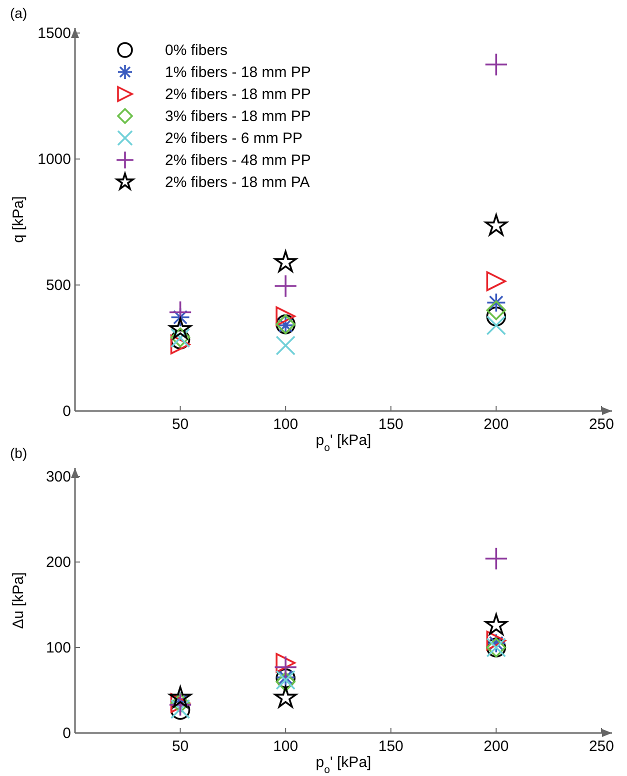 This screenshot has height=776, width=627. What do you see at coordinates (196, 50) in the screenshot?
I see `legend-label: 0% fibers` at bounding box center [196, 50].